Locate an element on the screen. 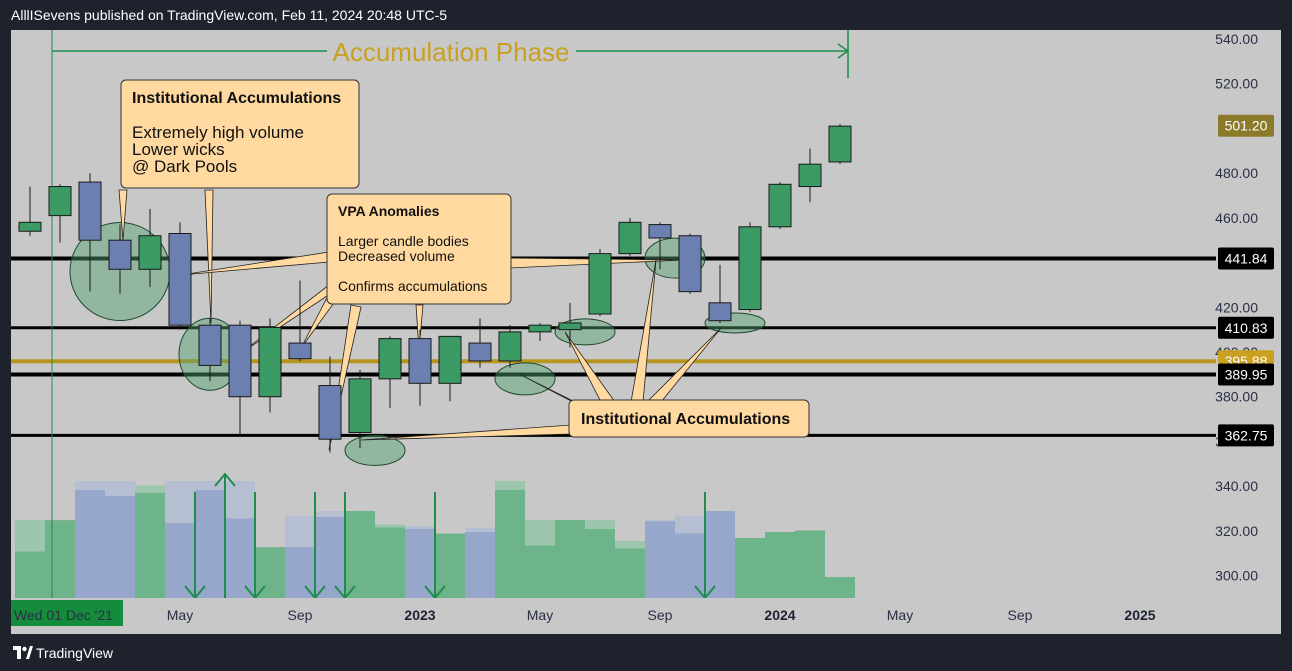 The image size is (1292, 671). callout-top-line: Lower wicks is located at coordinates (178, 149).